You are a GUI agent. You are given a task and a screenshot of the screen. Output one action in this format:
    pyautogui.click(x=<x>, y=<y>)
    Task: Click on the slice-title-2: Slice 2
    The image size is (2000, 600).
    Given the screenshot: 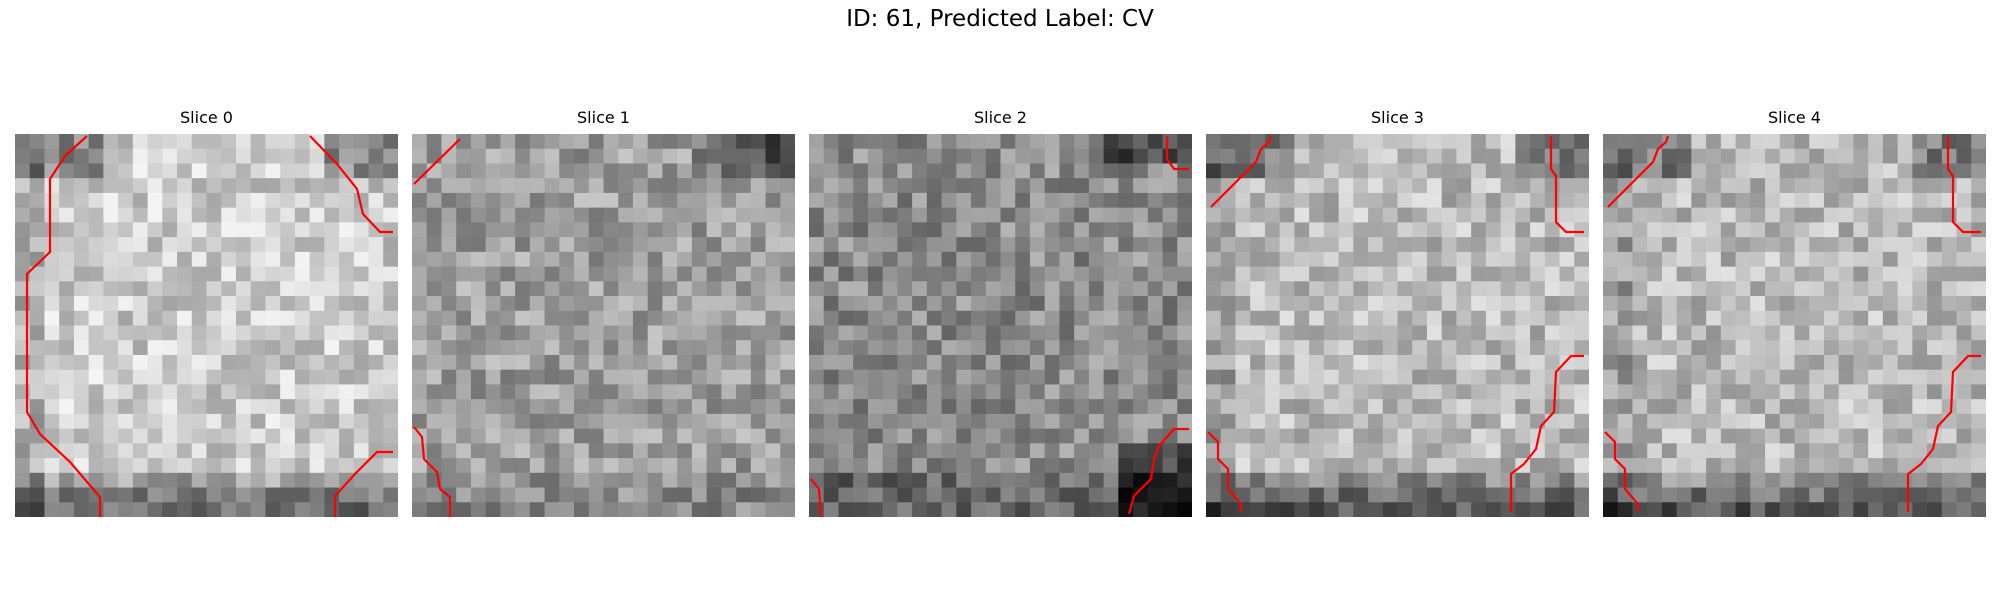 What is the action you would take?
    pyautogui.click(x=1000, y=117)
    